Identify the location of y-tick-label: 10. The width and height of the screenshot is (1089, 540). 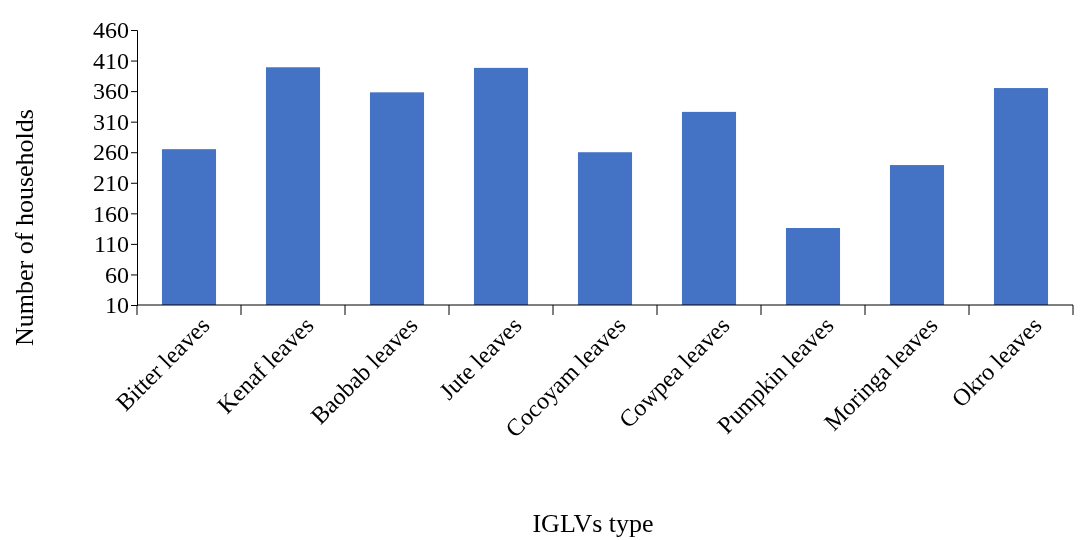
(117, 305).